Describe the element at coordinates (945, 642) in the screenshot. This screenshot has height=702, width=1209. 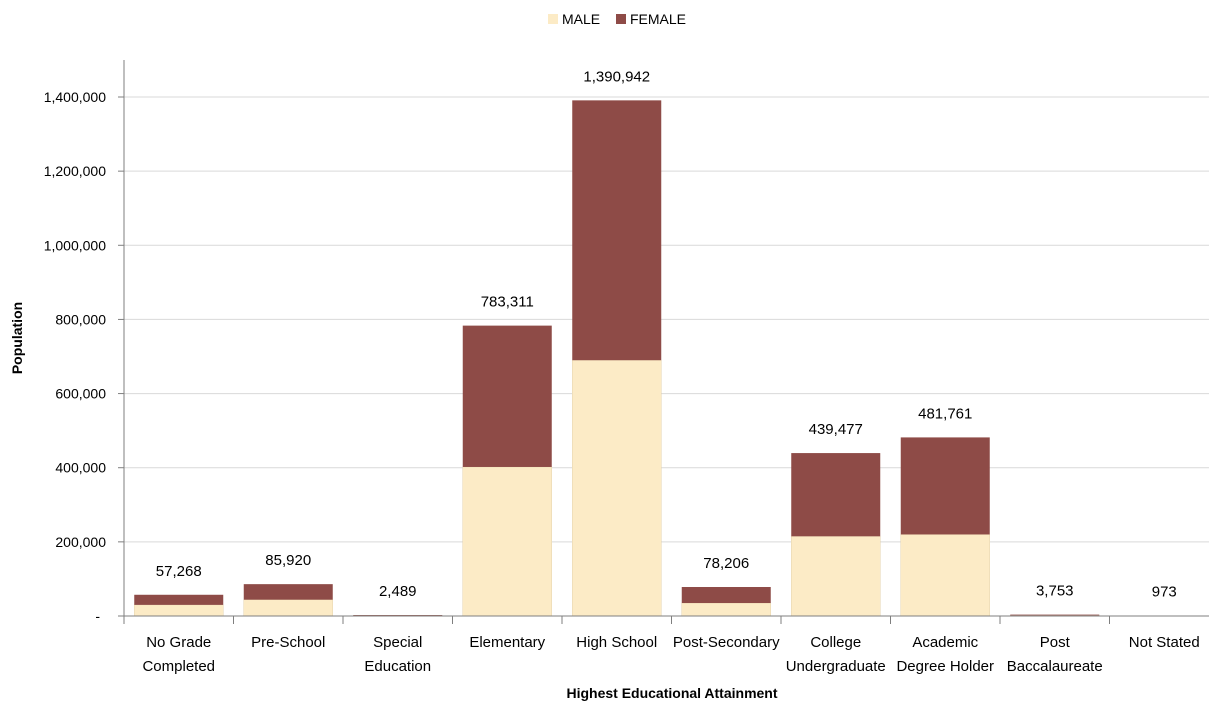
I see `x-tick-label: Academic` at that location.